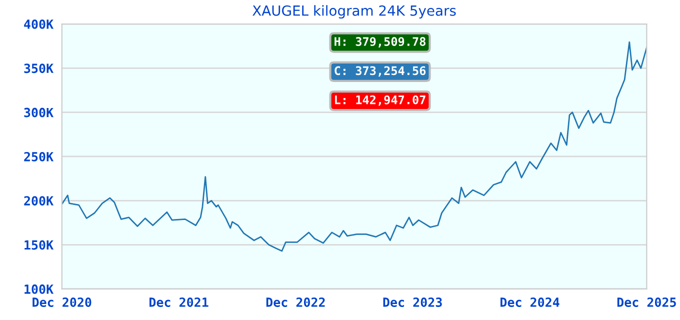  I want to click on y-tick-label: 300K, so click(39, 113).